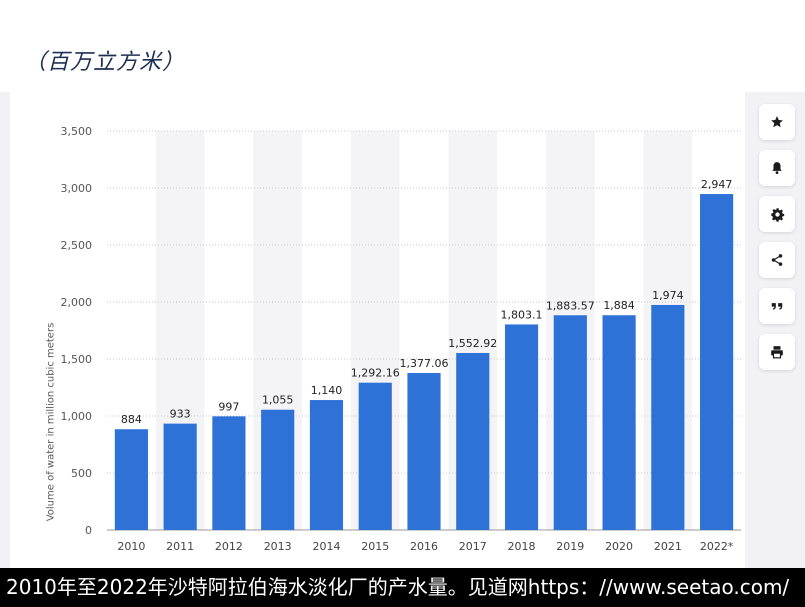 The width and height of the screenshot is (805, 607). Describe the element at coordinates (375, 546) in the screenshot. I see `x-tick-label: 2015` at that location.